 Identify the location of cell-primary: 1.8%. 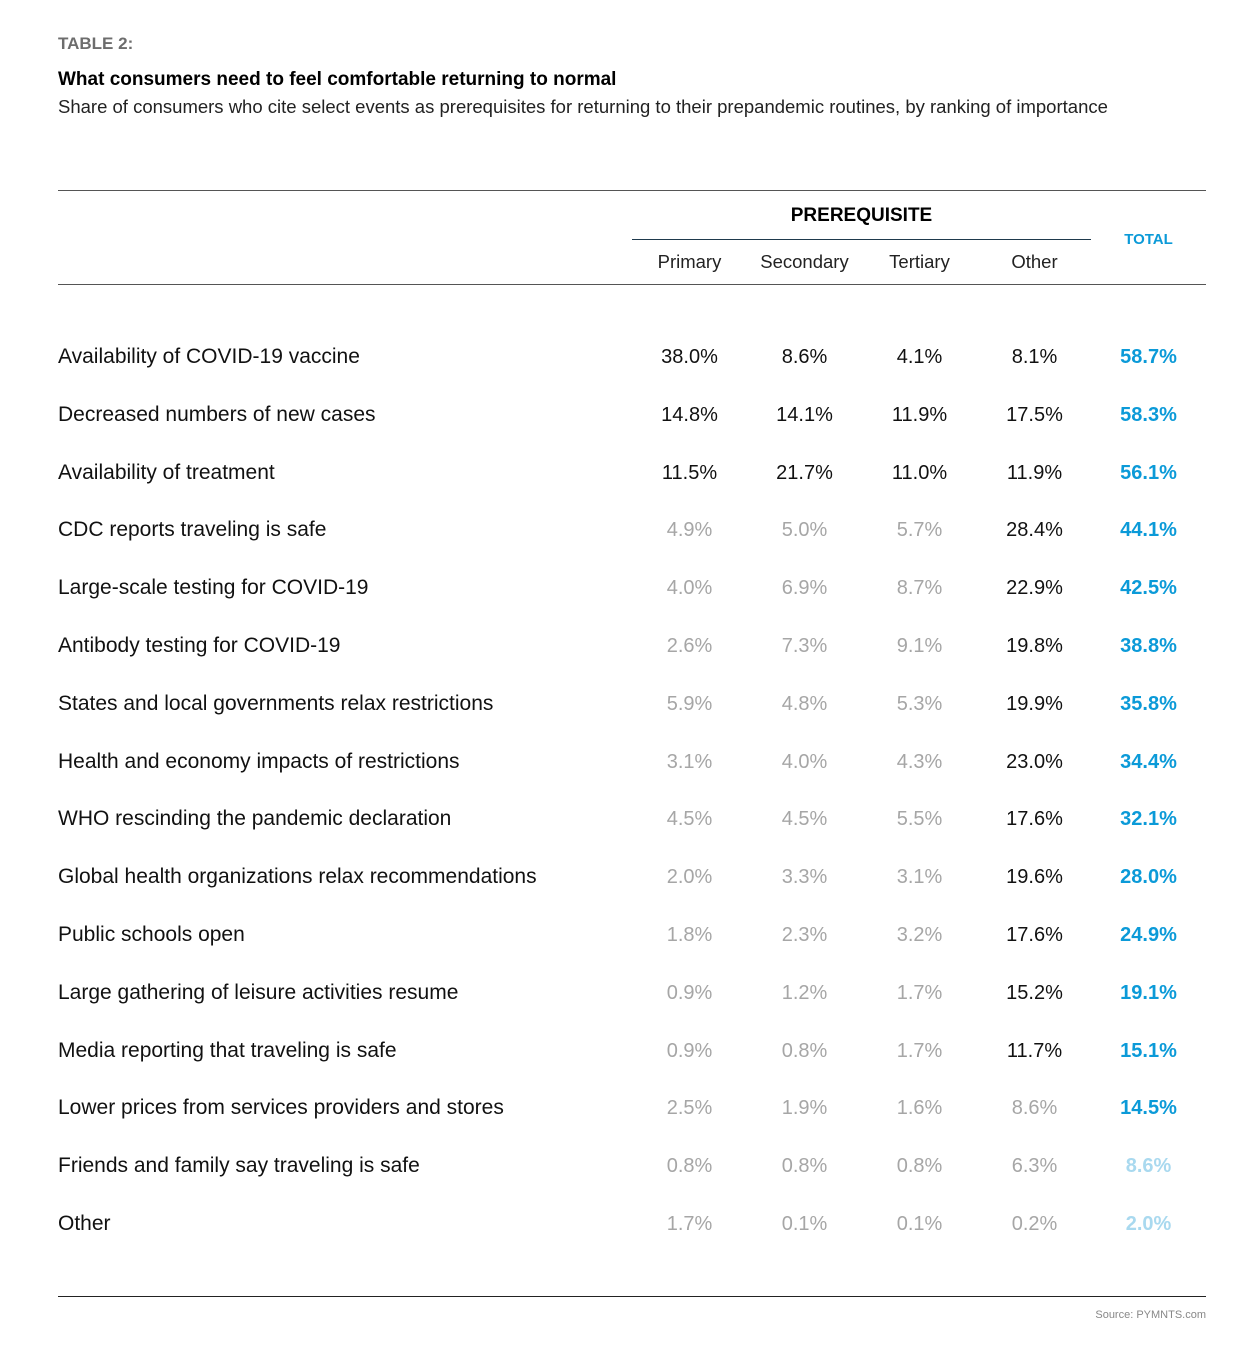
(689, 935).